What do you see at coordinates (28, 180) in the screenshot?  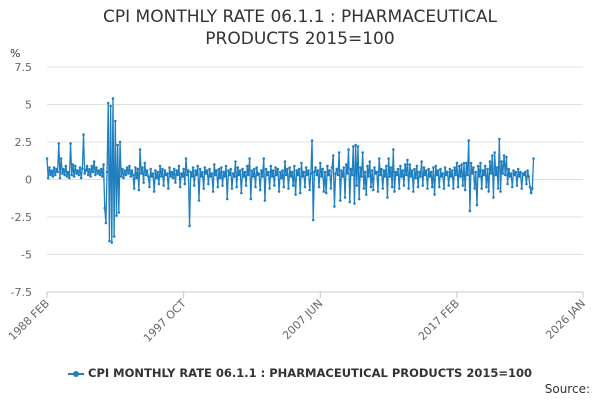 I see `y-tick-label: 0` at bounding box center [28, 180].